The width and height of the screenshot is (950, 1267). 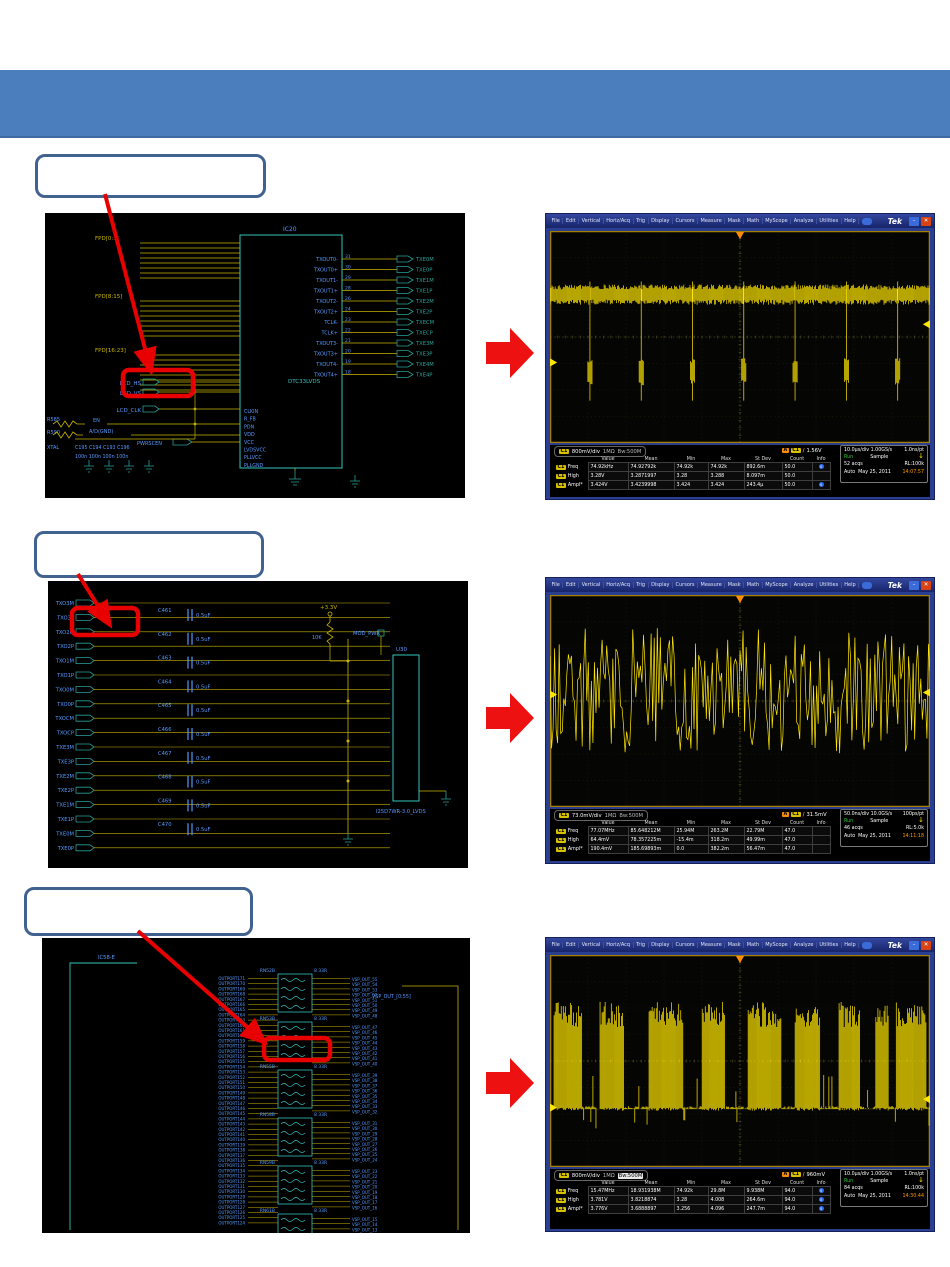 What do you see at coordinates (267, 971) in the screenshot?
I see `svg-text: RN52B` at bounding box center [267, 971].